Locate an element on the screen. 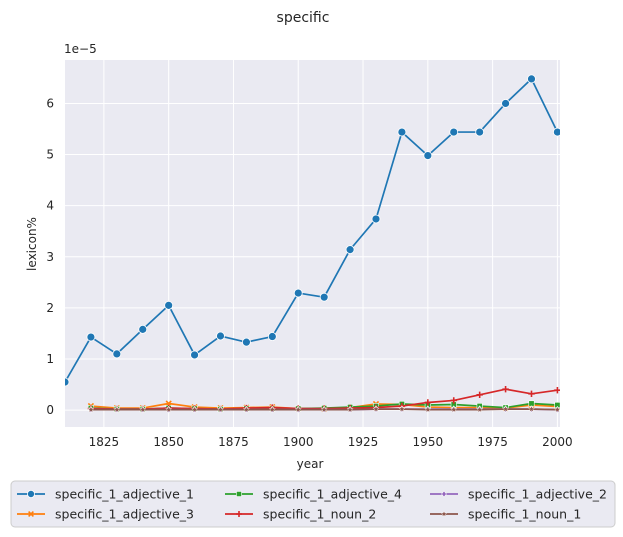 Image resolution: width=623 pixels, height=537 pixels. legend-item: specific_1_adjective_2 is located at coordinates (518, 494).